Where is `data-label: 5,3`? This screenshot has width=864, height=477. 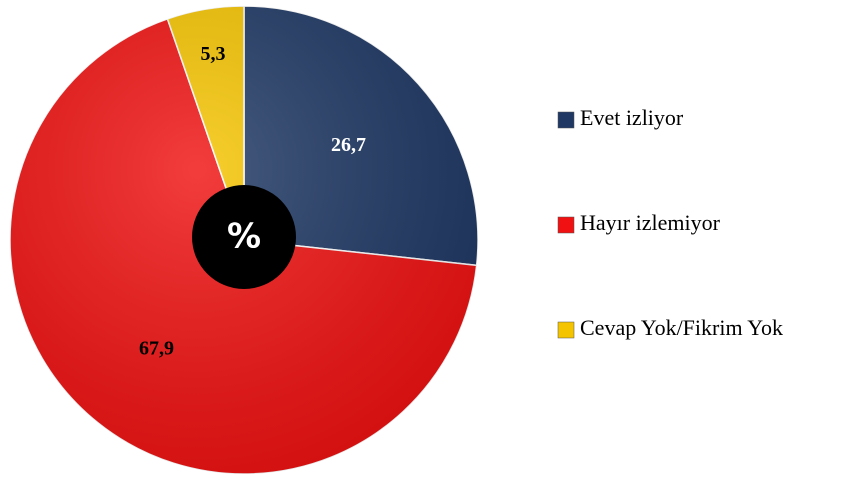
data-label: 5,3 is located at coordinates (212, 54).